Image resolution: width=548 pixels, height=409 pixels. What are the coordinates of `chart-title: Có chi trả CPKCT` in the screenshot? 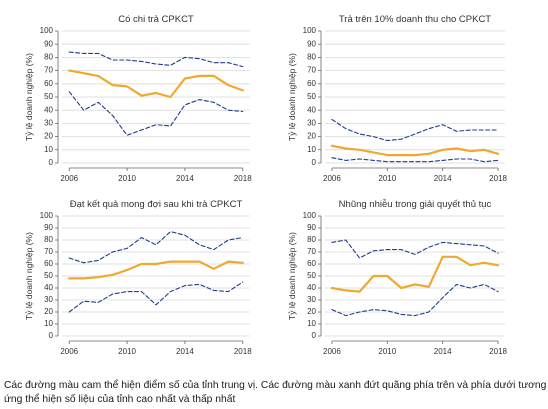 It's located at (156, 19).